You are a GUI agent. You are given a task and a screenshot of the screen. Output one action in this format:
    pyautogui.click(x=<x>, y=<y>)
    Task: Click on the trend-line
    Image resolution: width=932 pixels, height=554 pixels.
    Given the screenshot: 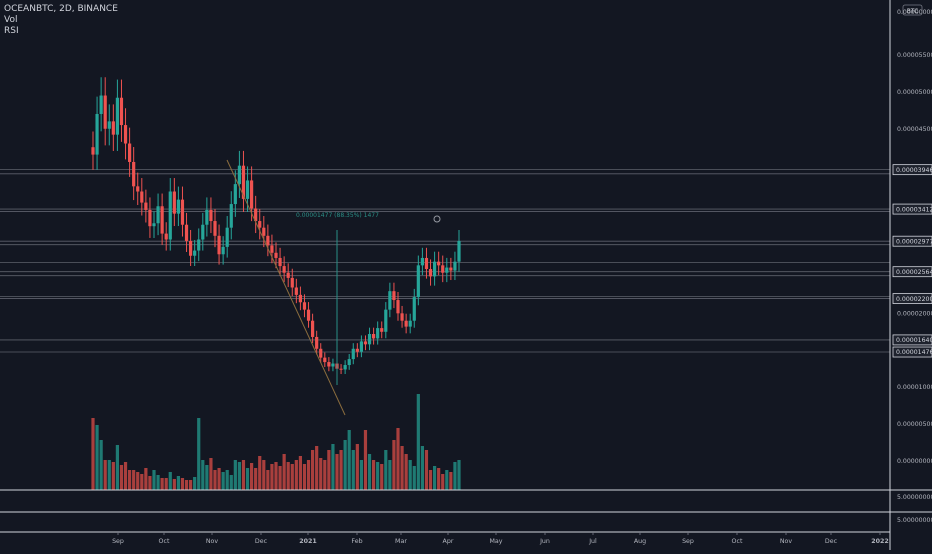 What is the action you would take?
    pyautogui.click(x=286, y=287)
    